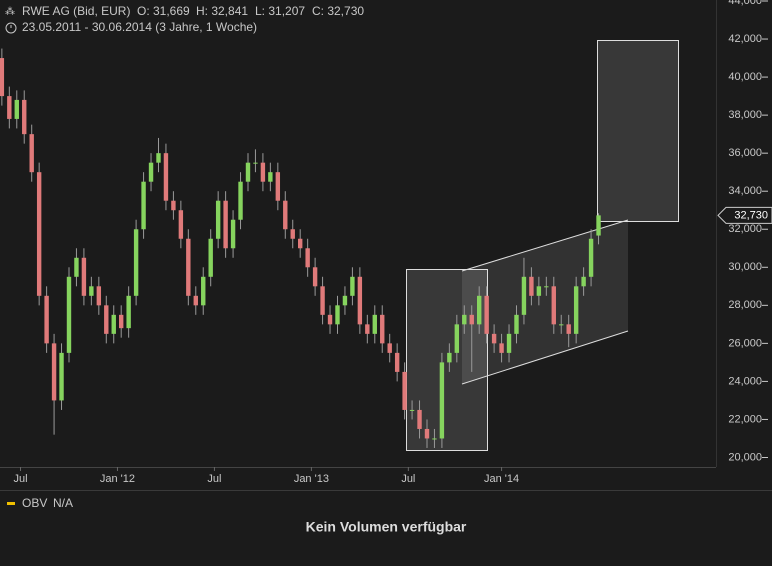 The height and width of the screenshot is (566, 772). Describe the element at coordinates (11, 503) in the screenshot. I see `indicator-swatch` at that location.